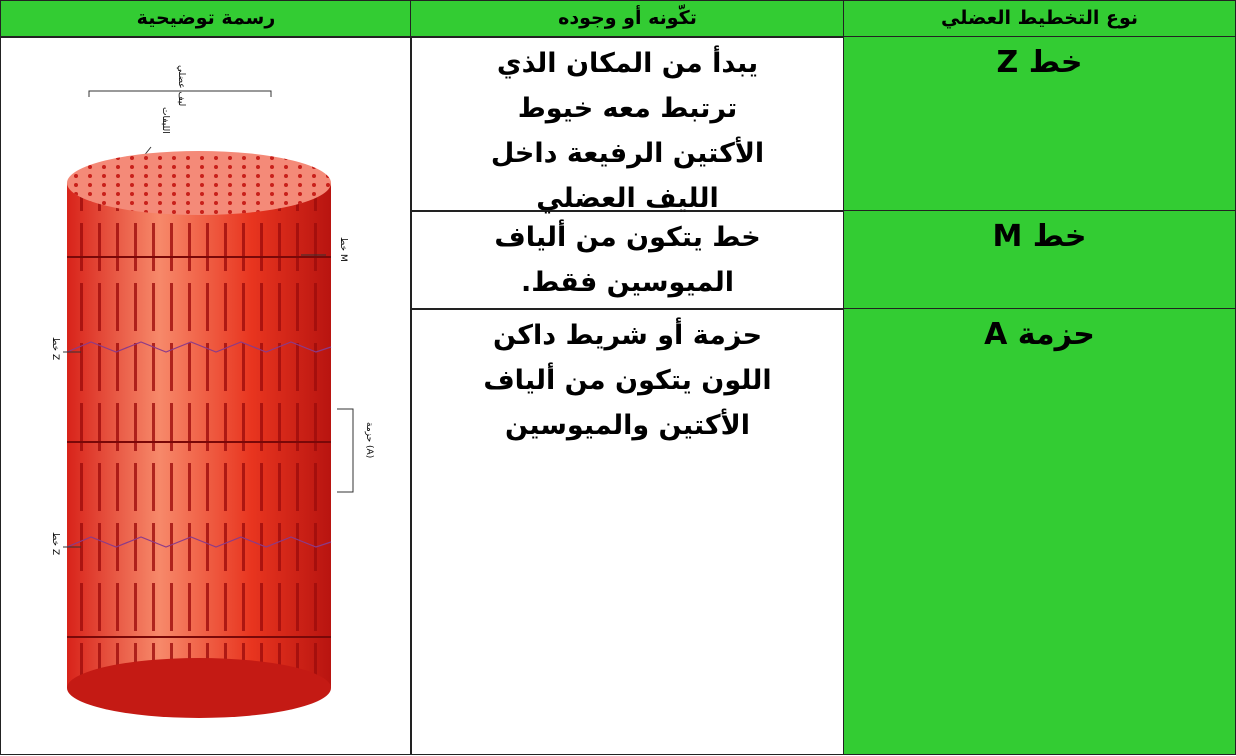 This screenshot has width=1236, height=756. Describe the element at coordinates (627, 282) in the screenshot. I see `description-line: الميوسين فقط.` at that location.